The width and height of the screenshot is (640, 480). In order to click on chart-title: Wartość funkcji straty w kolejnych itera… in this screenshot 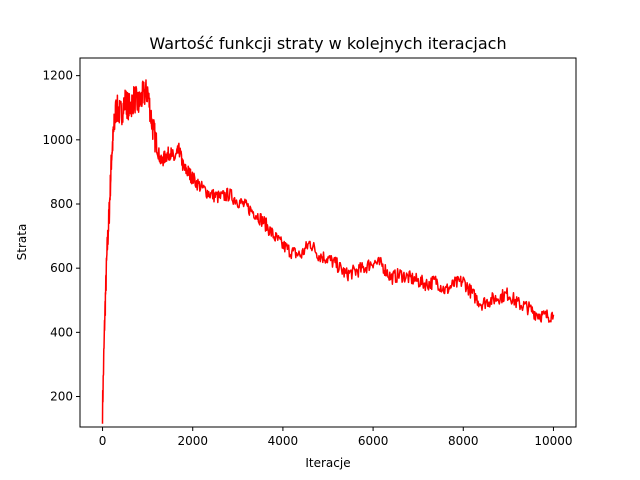, I will do `click(327, 43)`.